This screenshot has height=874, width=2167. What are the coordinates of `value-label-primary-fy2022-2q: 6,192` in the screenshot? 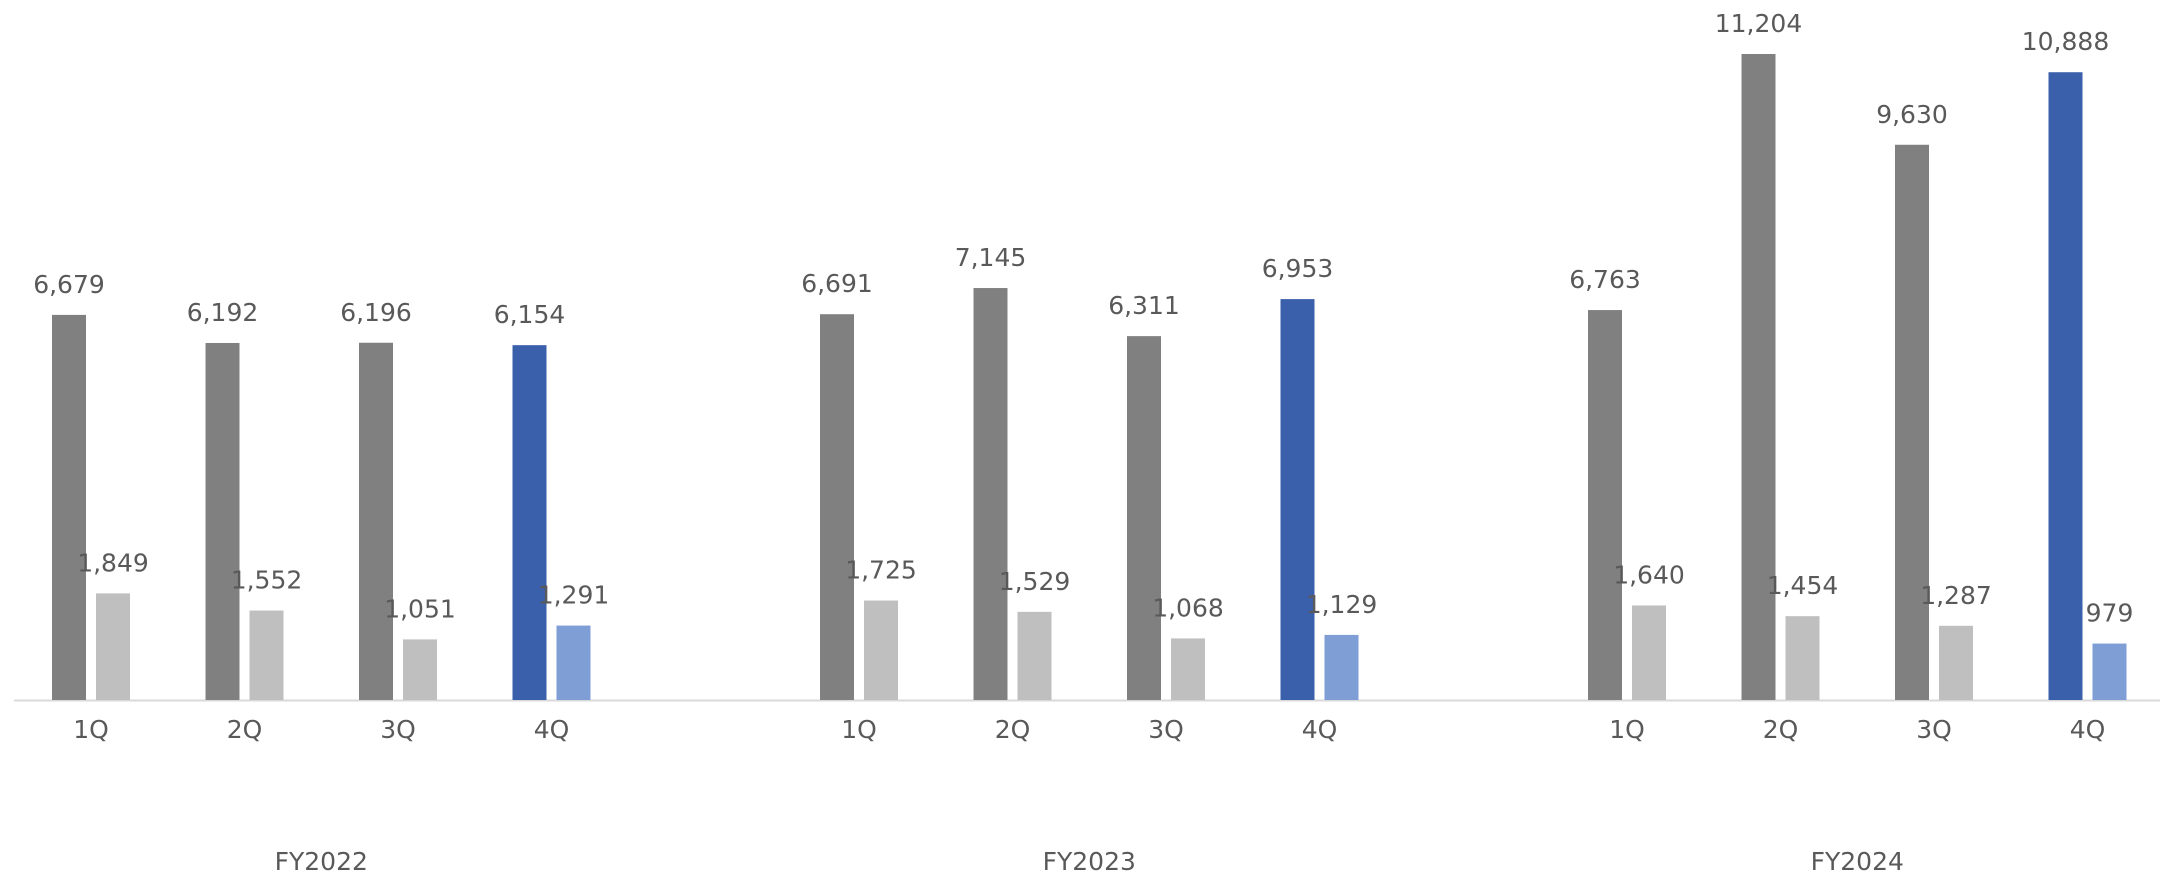 It's located at (223, 312).